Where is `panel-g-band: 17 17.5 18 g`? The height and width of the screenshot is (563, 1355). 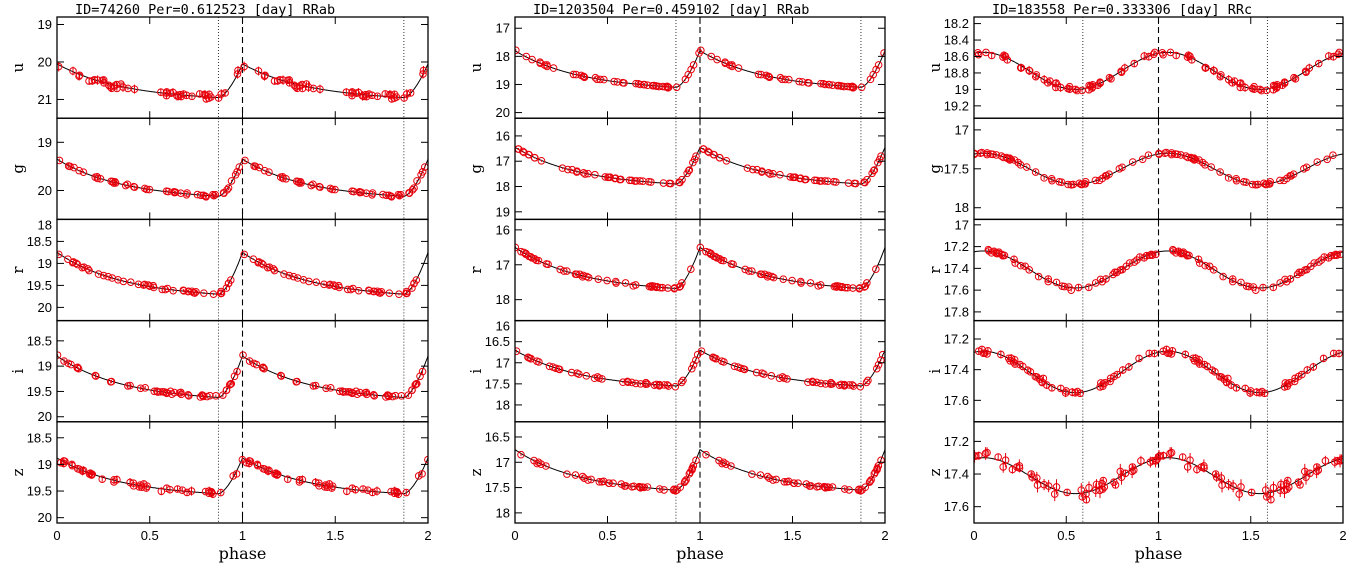
panel-g-band: 17 17.5 18 g is located at coordinates (1135, 169).